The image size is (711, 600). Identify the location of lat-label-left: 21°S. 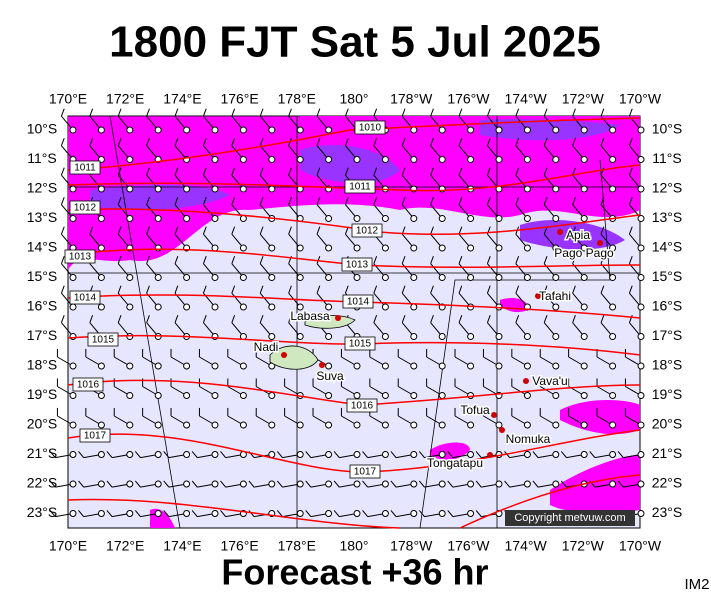
(42, 453).